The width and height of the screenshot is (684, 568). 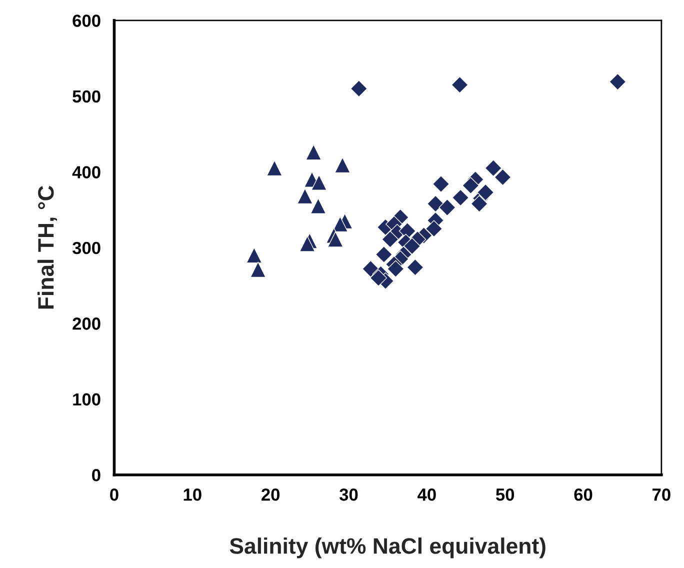 What do you see at coordinates (114, 494) in the screenshot?
I see `x-tick-label: 0` at bounding box center [114, 494].